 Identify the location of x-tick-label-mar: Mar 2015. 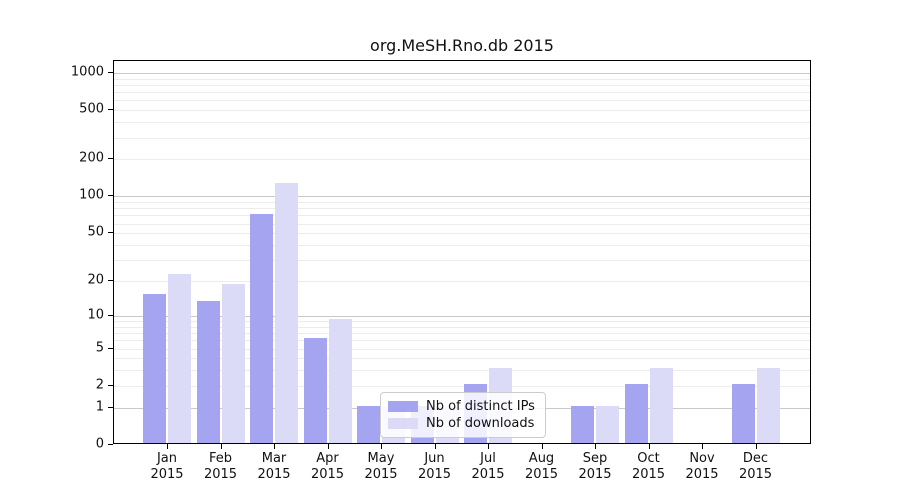
(274, 466).